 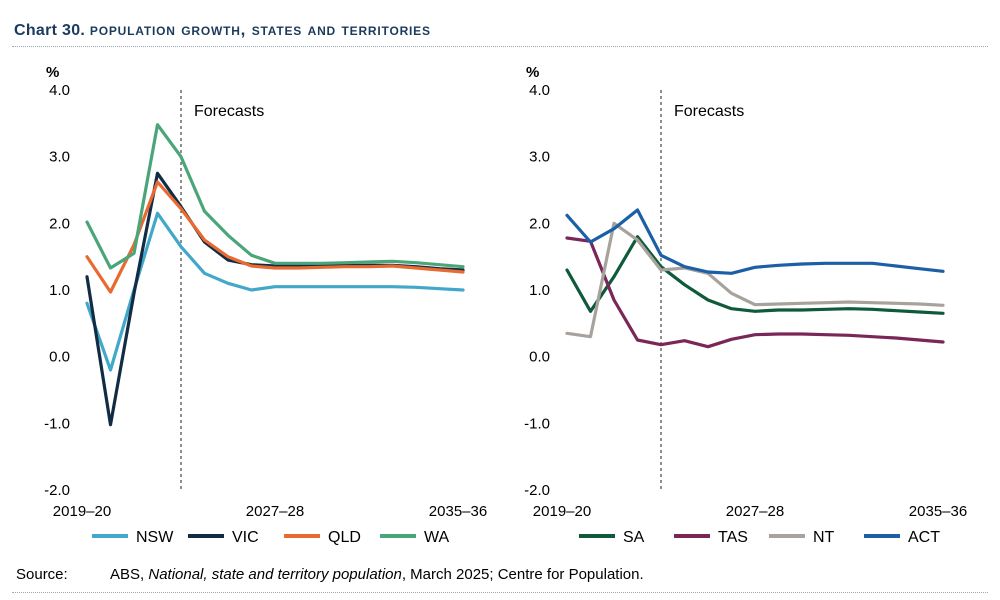 What do you see at coordinates (562, 511) in the screenshot?
I see `right-x-tick-label: 2019–20` at bounding box center [562, 511].